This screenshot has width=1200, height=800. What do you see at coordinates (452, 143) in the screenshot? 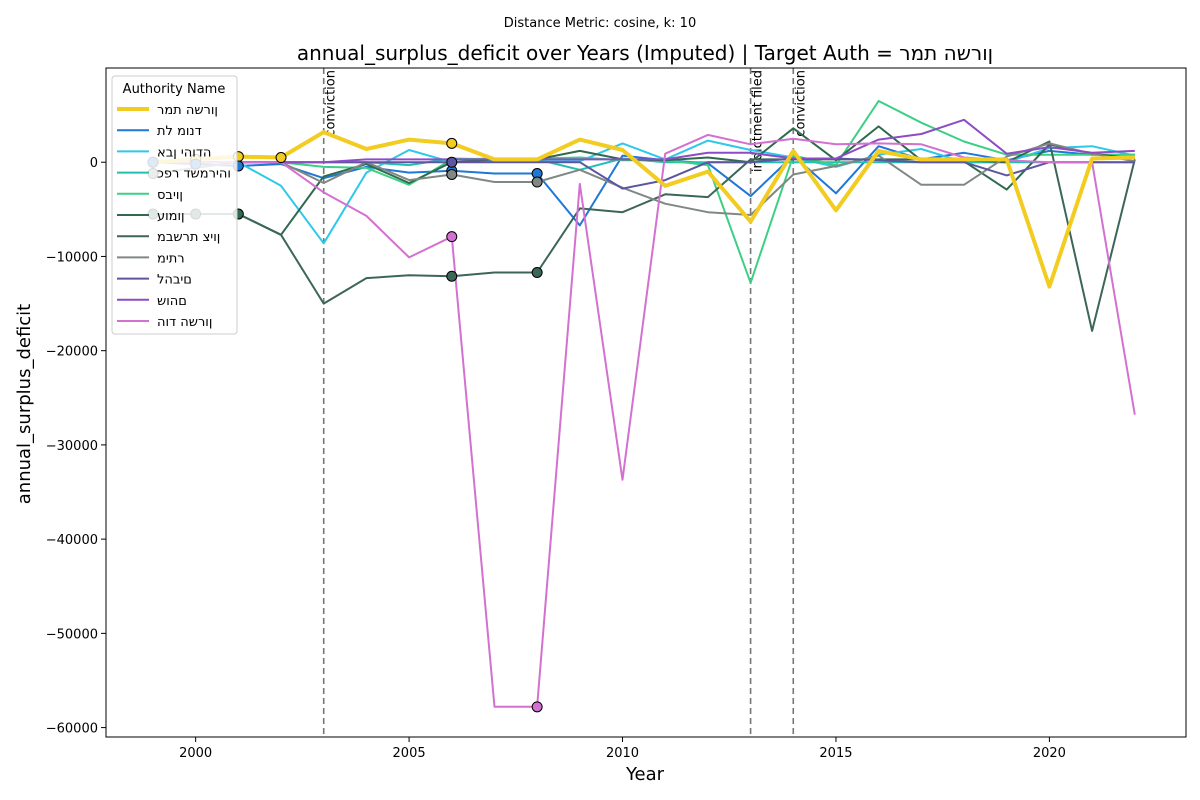
I see `imputed-marker-0-2006` at bounding box center [452, 143].